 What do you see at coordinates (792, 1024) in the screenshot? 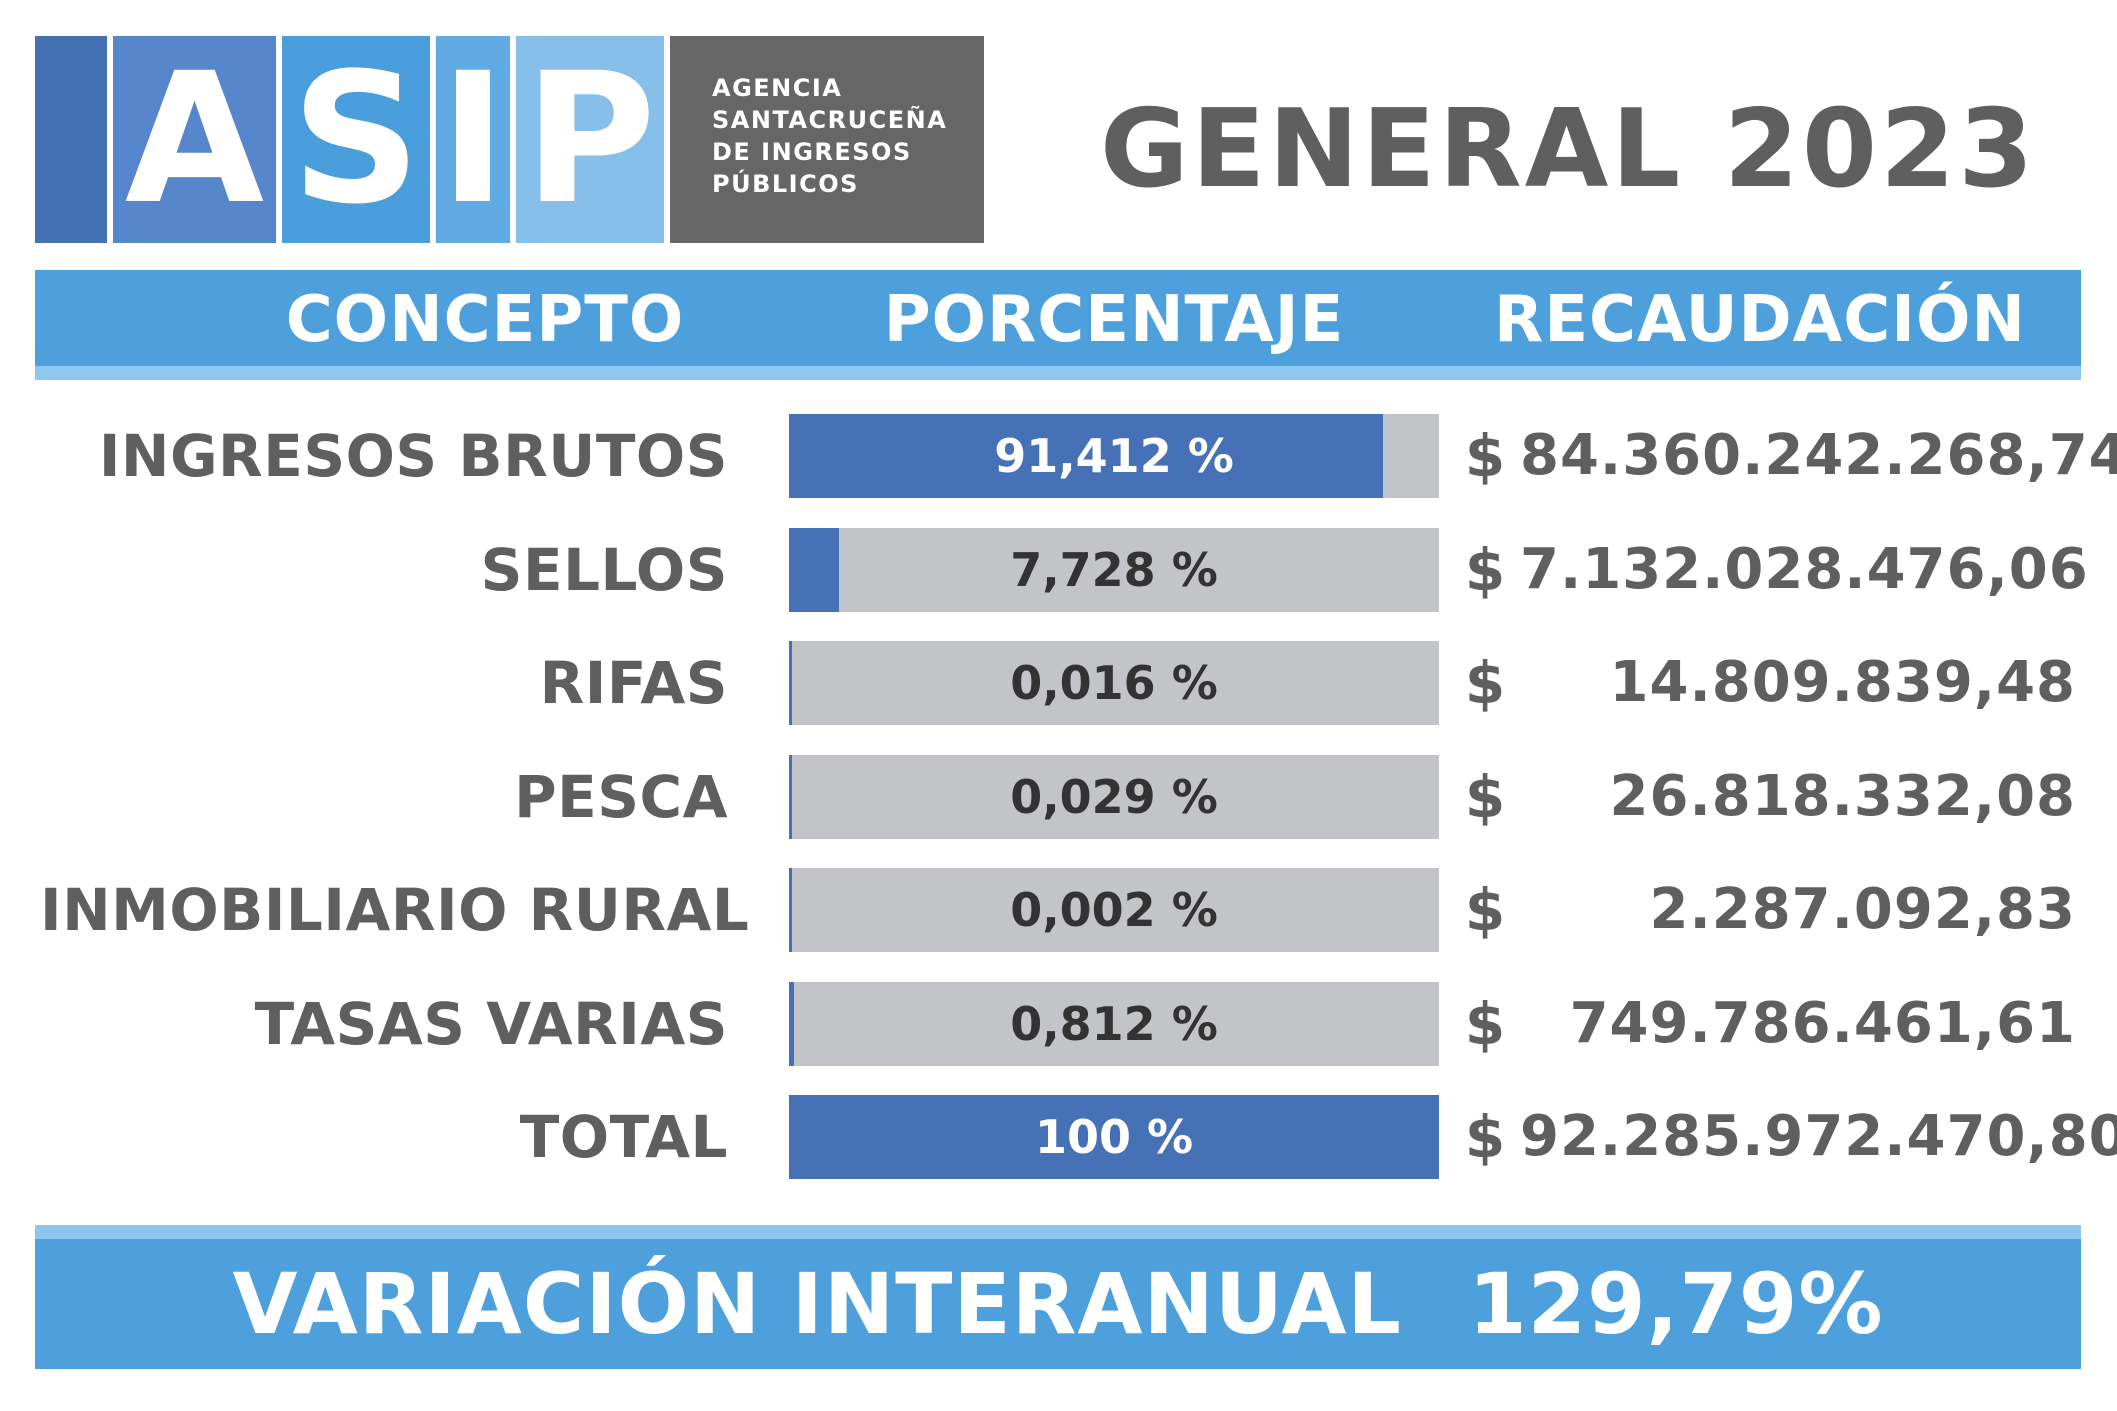
I see `bar-tasas-varias` at bounding box center [792, 1024].